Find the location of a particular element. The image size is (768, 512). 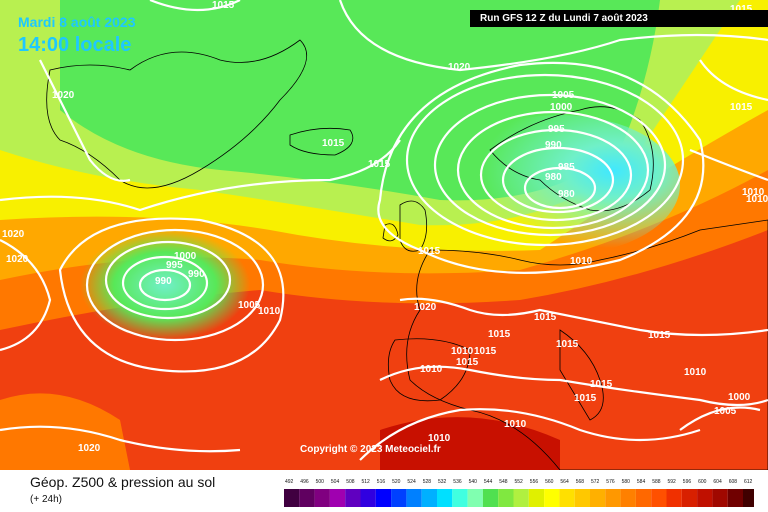

scale-tick-label: 528 is located at coordinates (427, 482).